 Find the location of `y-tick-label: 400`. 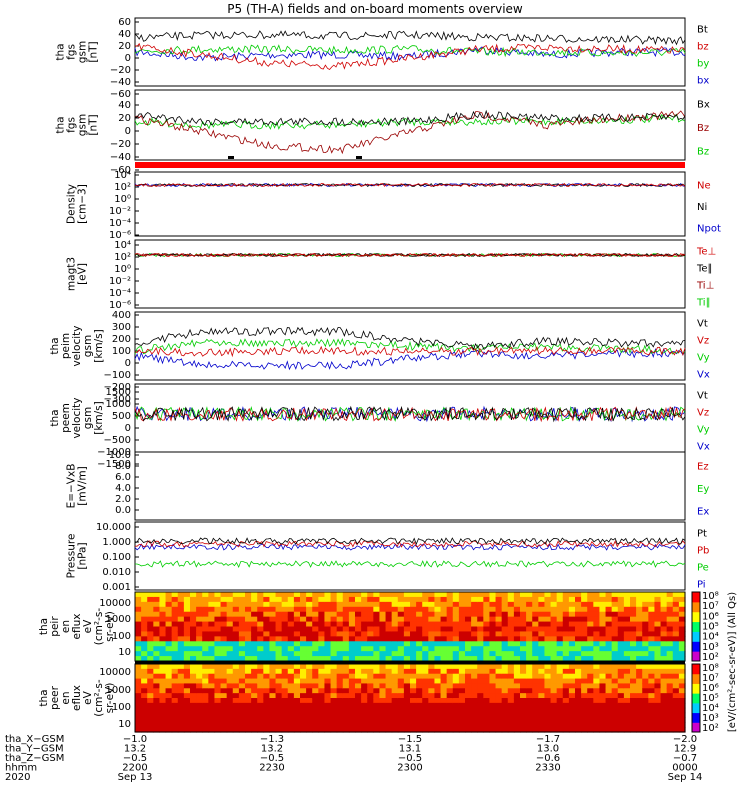

y-tick-label: 400 is located at coordinates (121, 315).